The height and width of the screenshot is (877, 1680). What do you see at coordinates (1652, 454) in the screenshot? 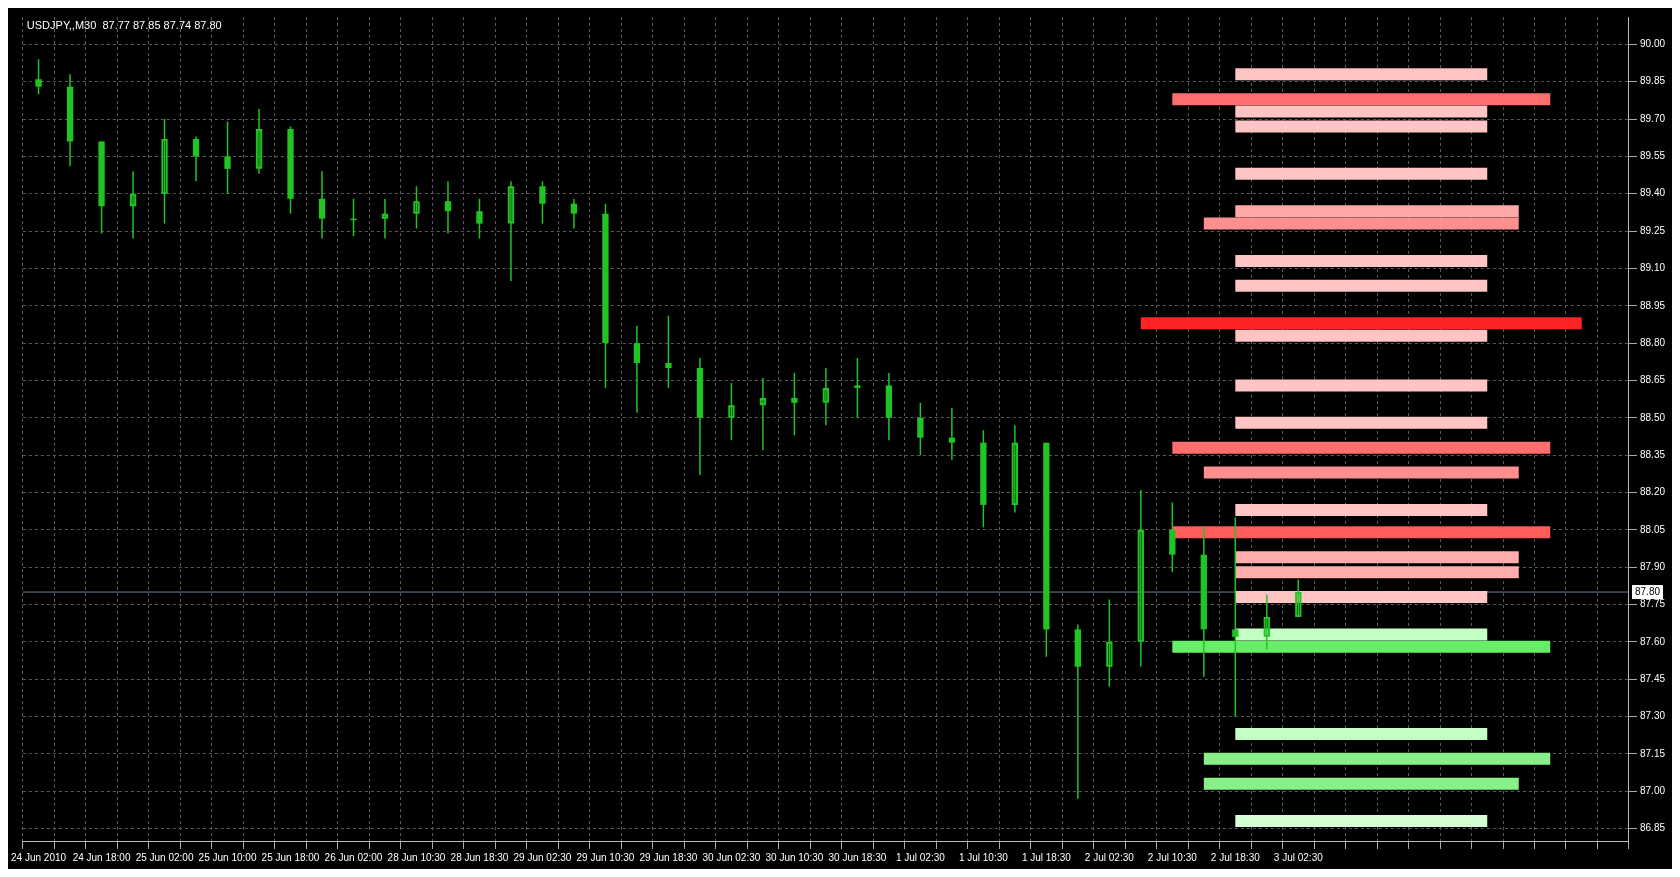
I see `y-tick-label: 88.35` at bounding box center [1652, 454].